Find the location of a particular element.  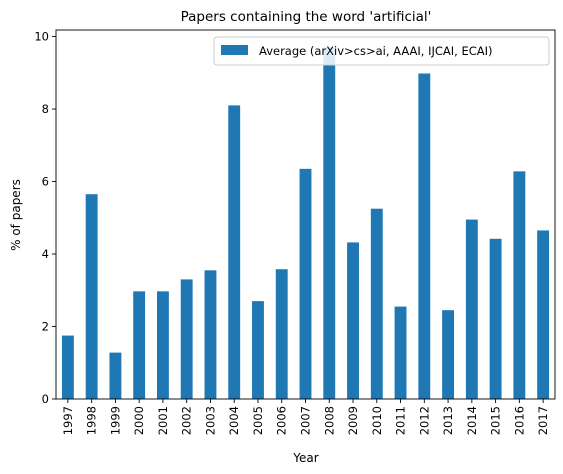

bar-2005 is located at coordinates (258, 350).